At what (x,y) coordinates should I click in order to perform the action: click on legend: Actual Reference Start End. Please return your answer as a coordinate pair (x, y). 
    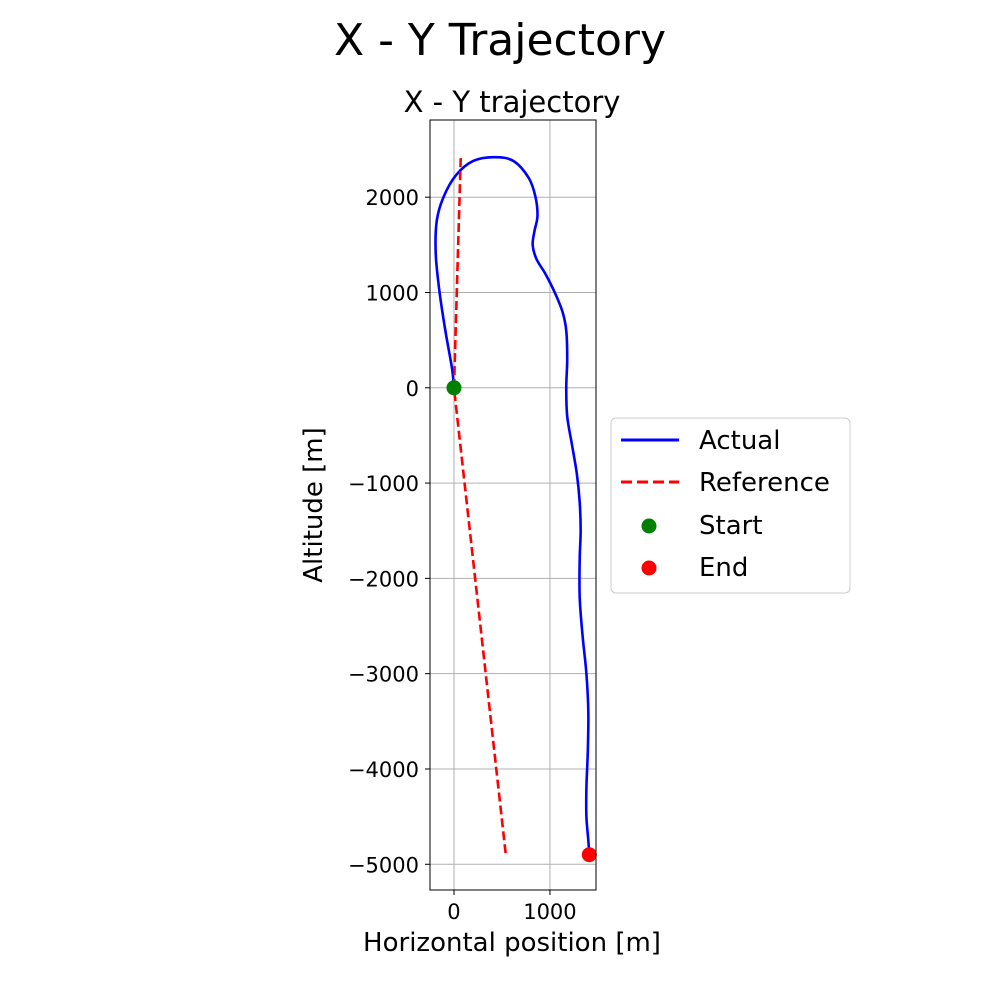
    Looking at the image, I should click on (730, 505).